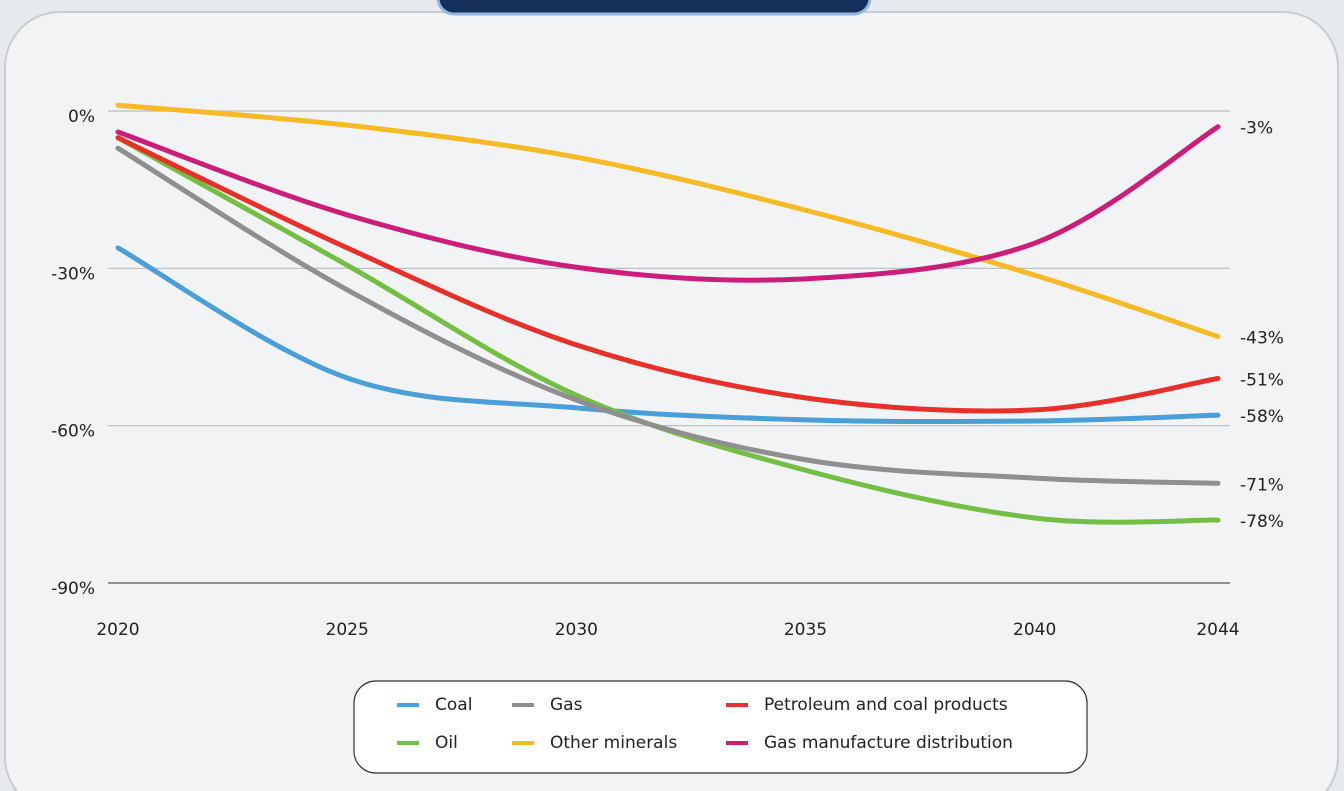 The height and width of the screenshot is (791, 1344). What do you see at coordinates (720, 727) in the screenshot?
I see `legend-box` at bounding box center [720, 727].